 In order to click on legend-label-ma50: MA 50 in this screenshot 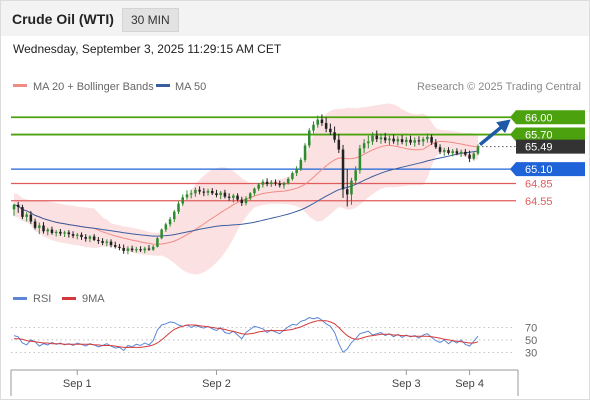, I will do `click(190, 87)`.